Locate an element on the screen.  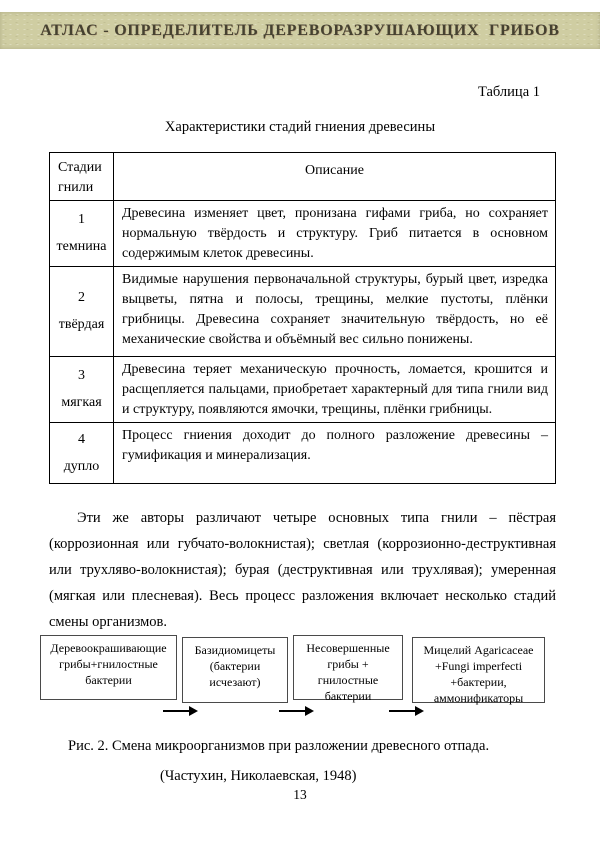
stage-name: мягкая is located at coordinates (81, 402).